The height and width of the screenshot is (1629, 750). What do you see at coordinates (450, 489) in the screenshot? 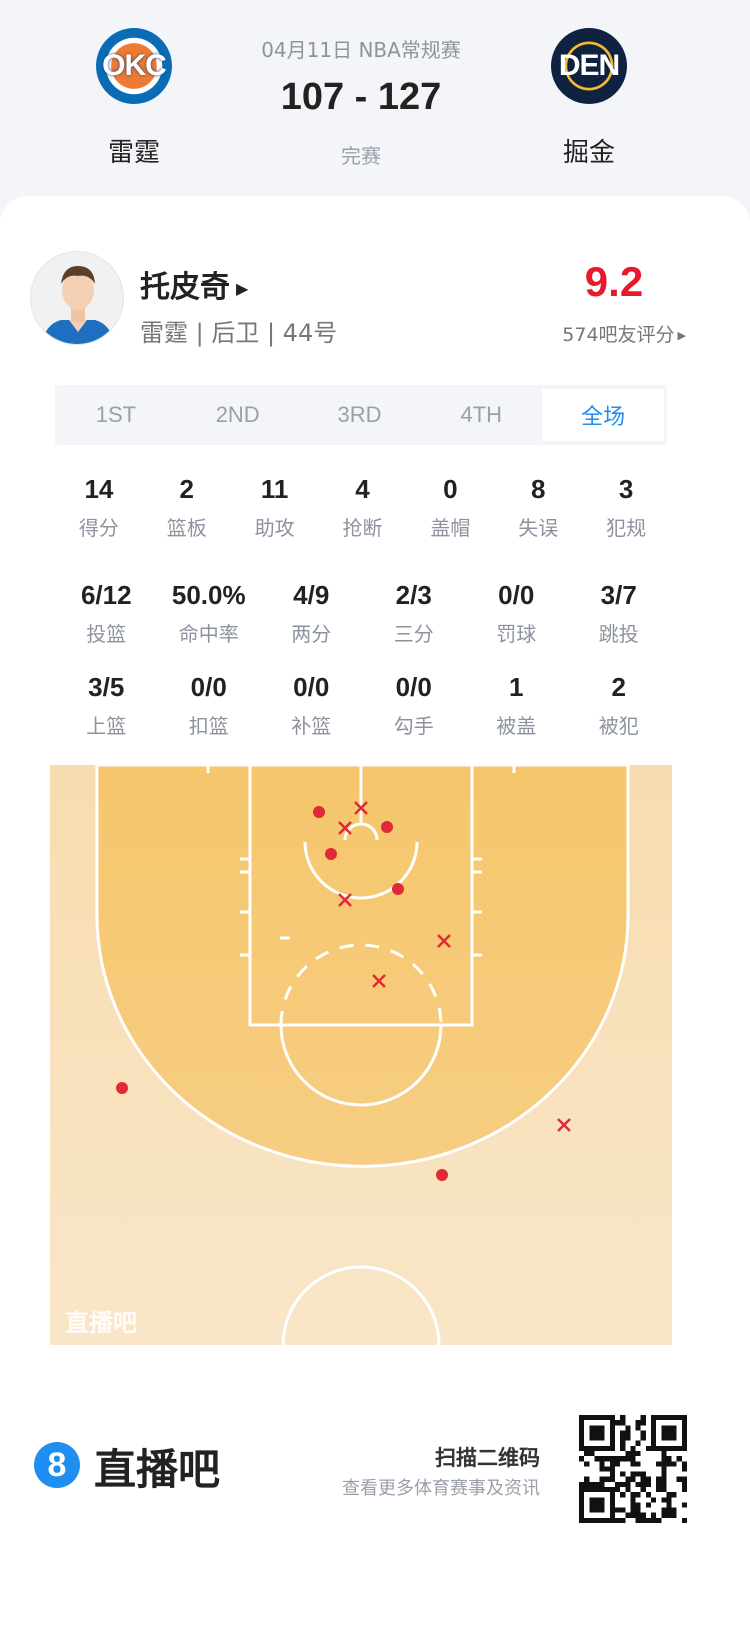
I see `stat-value: 0` at bounding box center [450, 489].